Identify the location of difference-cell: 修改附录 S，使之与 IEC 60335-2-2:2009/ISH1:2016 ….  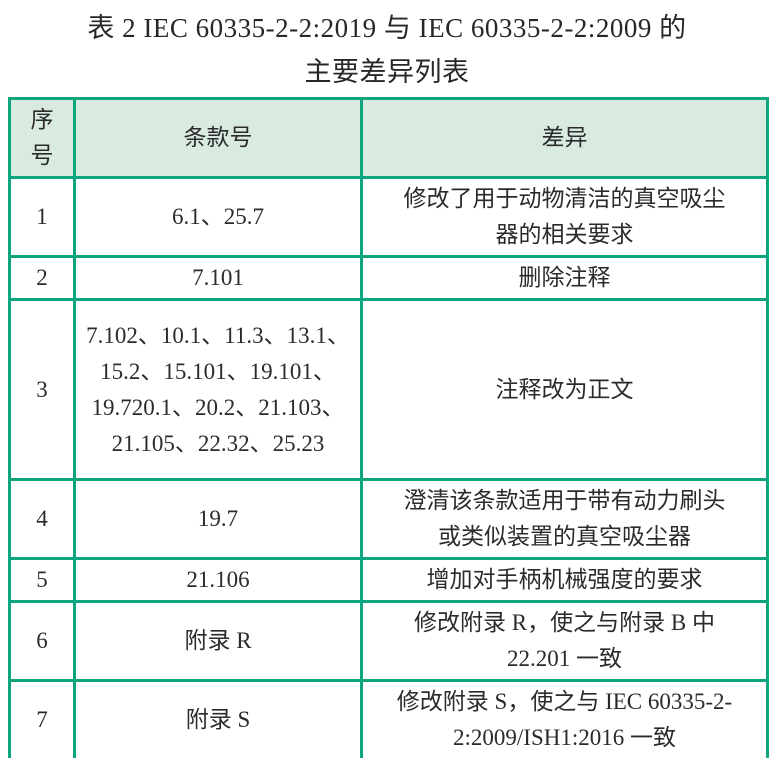
(564, 718).